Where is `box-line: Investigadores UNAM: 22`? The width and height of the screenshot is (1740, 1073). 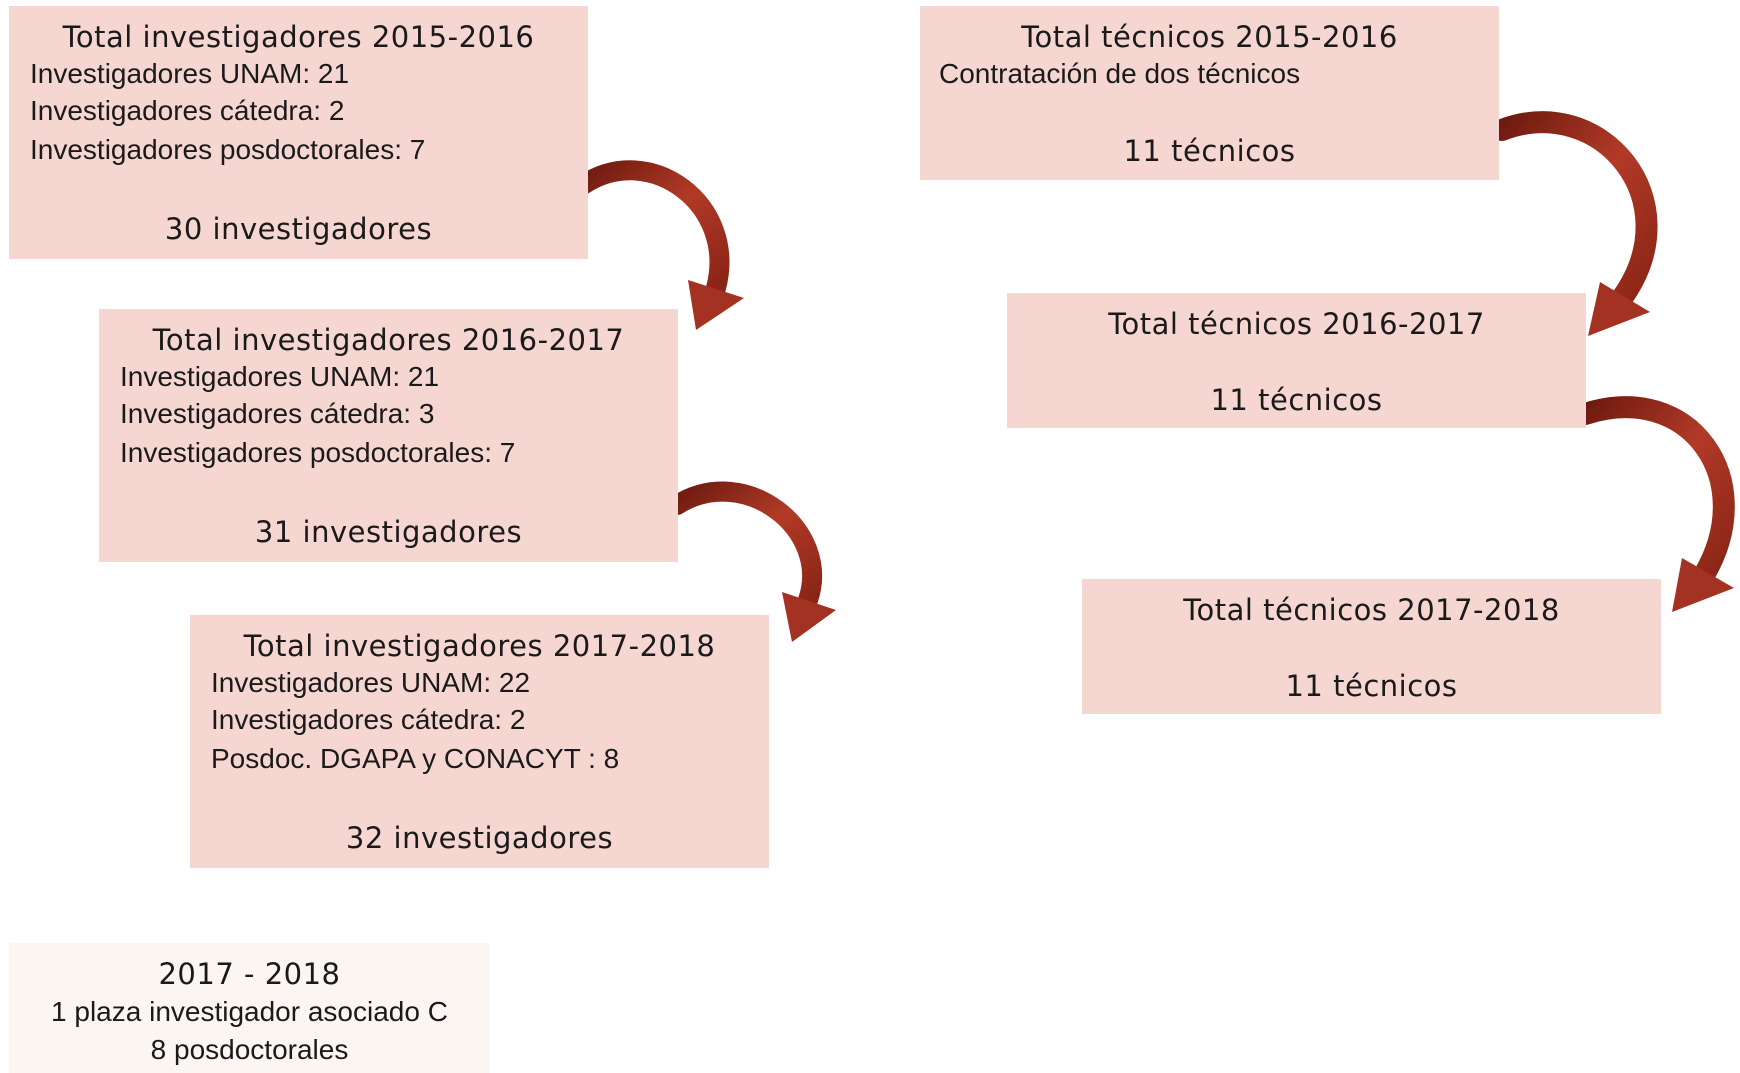 box-line: Investigadores UNAM: 22 is located at coordinates (371, 682).